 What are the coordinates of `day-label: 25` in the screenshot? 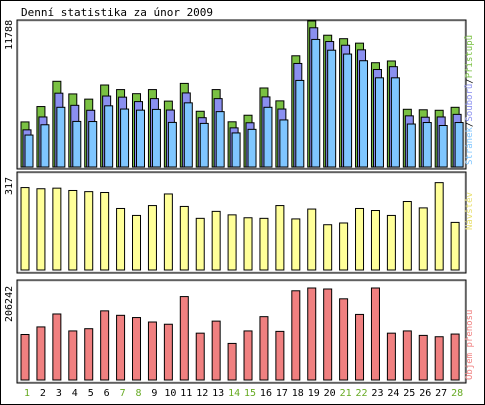 It's located at (409, 393).